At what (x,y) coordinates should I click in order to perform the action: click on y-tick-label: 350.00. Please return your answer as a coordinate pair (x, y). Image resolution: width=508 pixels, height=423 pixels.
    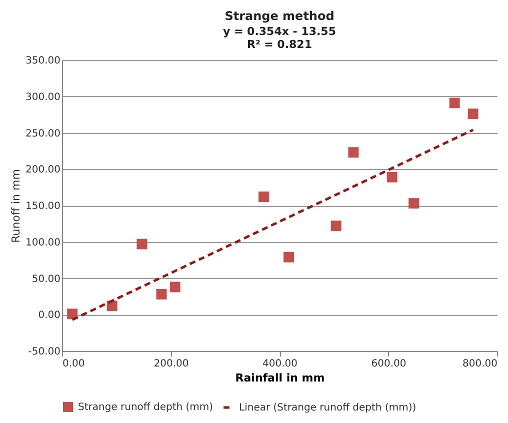
    Looking at the image, I should click on (43, 61).